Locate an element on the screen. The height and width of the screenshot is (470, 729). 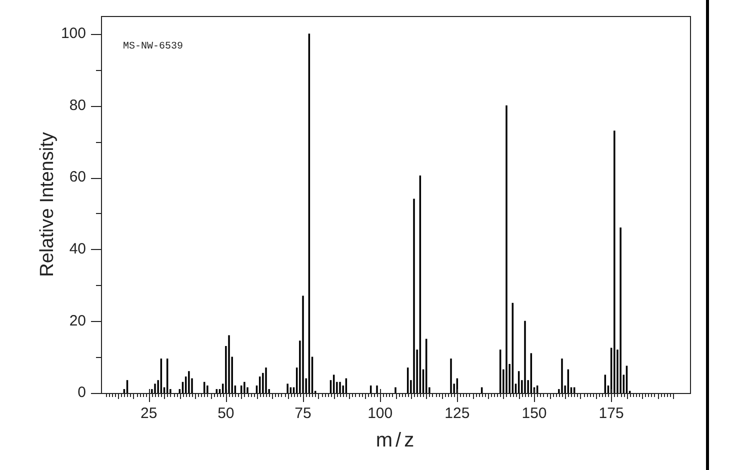
x-tick-label: 50 is located at coordinates (226, 413).